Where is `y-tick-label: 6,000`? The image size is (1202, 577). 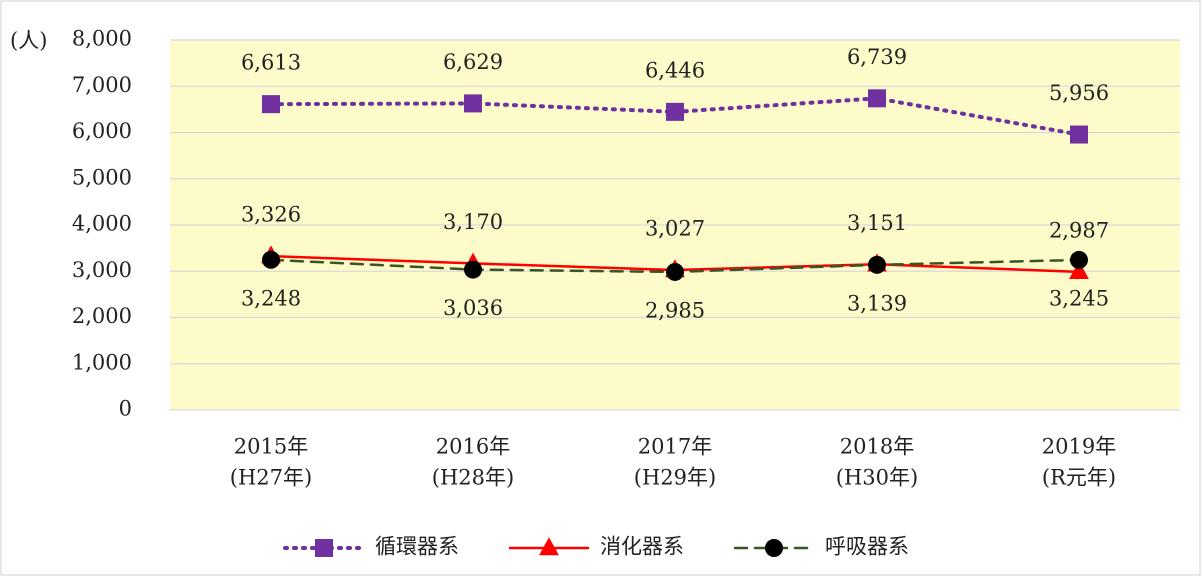 y-tick-label: 6,000 is located at coordinates (102, 131).